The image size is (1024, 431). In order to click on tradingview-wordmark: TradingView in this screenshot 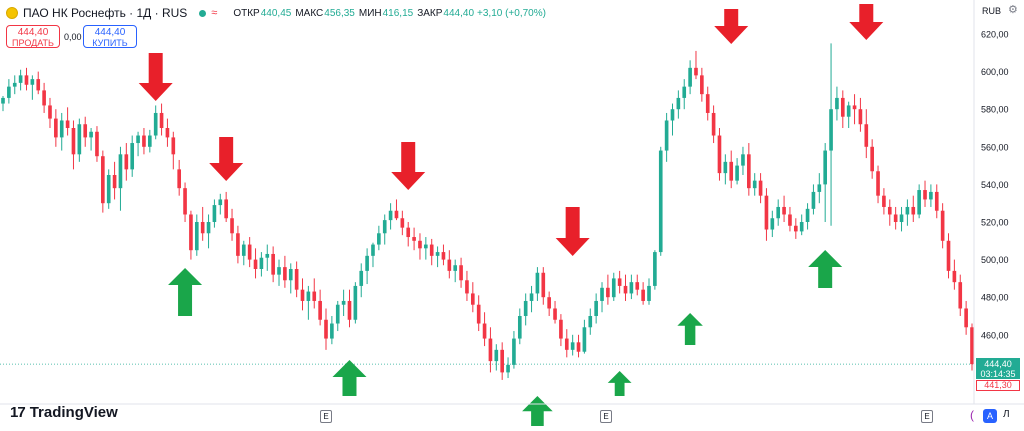, I will do `click(73, 412)`.